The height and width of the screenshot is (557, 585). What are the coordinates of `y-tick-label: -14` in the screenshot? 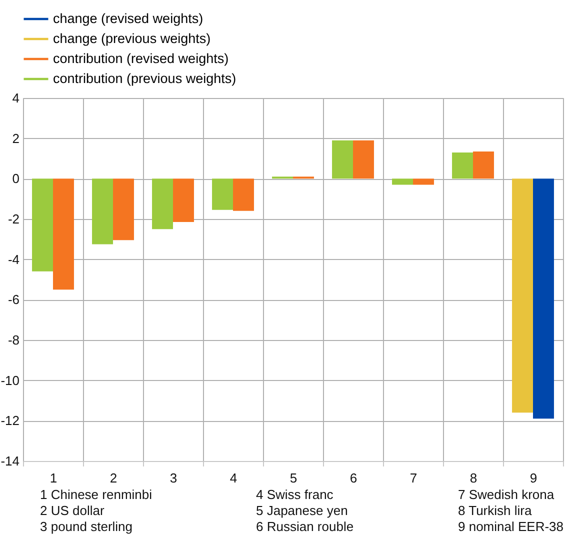 It's located at (10, 461).